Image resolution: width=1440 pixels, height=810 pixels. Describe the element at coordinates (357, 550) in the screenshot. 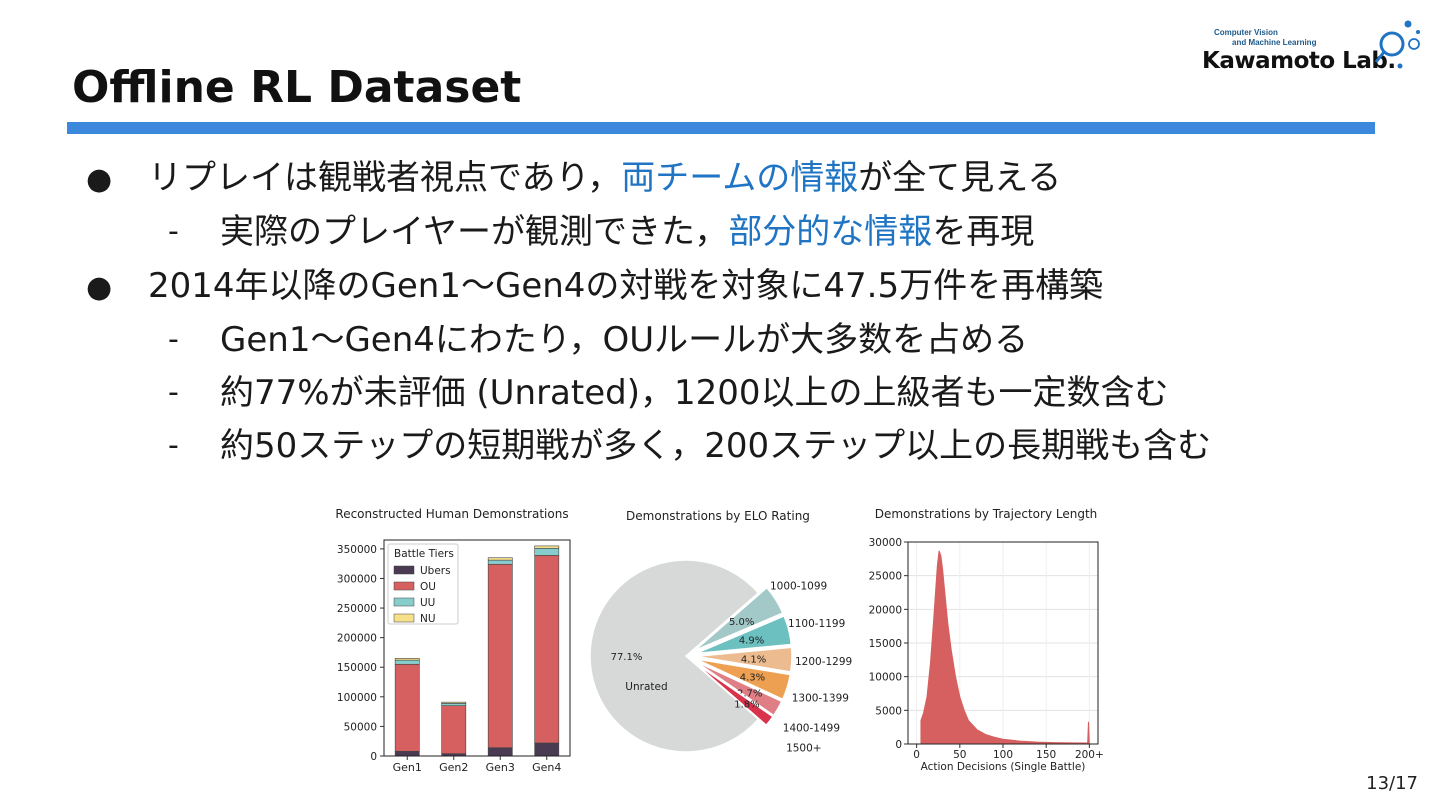

I see `y-tick-label: 350000` at that location.